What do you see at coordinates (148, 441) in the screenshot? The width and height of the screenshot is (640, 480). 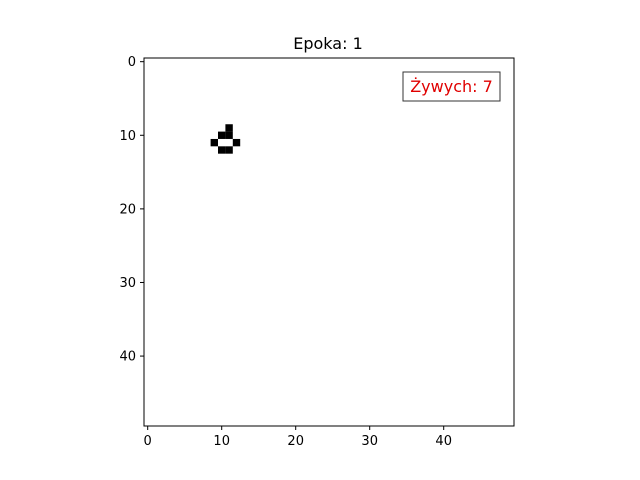 I see `x-tick-label-0: 0` at bounding box center [148, 441].